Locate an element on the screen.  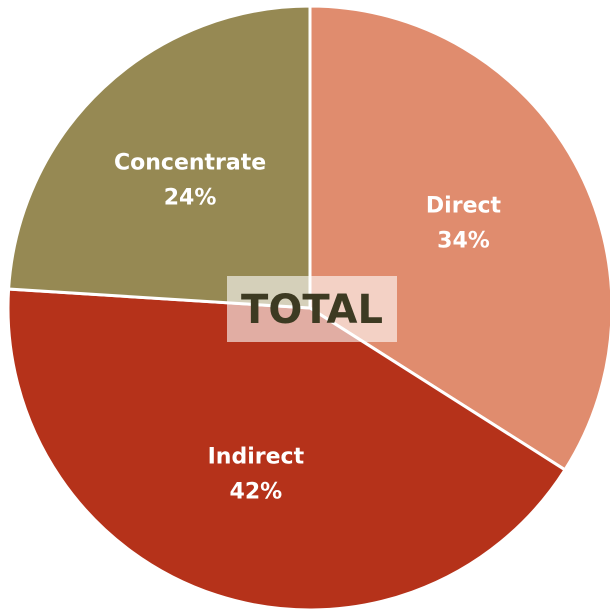
center-label: TOTAL is located at coordinates (312, 310).